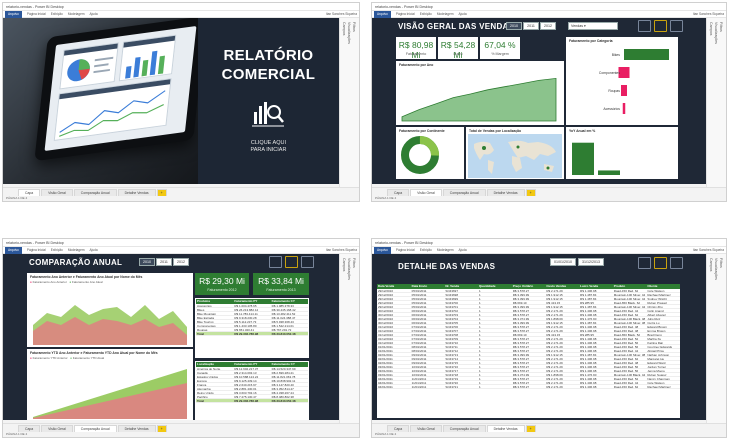 The image size is (729, 440). I want to click on table-row: Bikes R$ 26.213.882,12 R$ 30.445.168,42, so click(252, 310).